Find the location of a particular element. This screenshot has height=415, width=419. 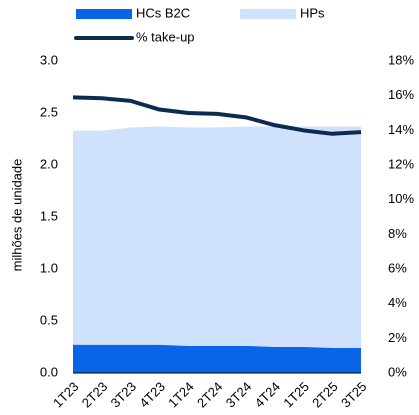

legend-label: HPs is located at coordinates (312, 12).